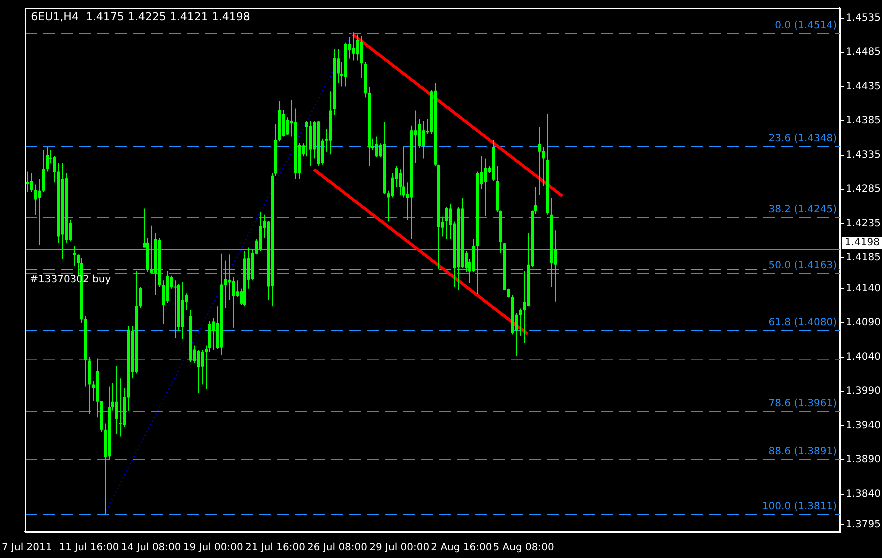 This screenshot has width=882, height=558. Describe the element at coordinates (863, 18) in the screenshot. I see `y-tick-label: 1.4535` at that location.